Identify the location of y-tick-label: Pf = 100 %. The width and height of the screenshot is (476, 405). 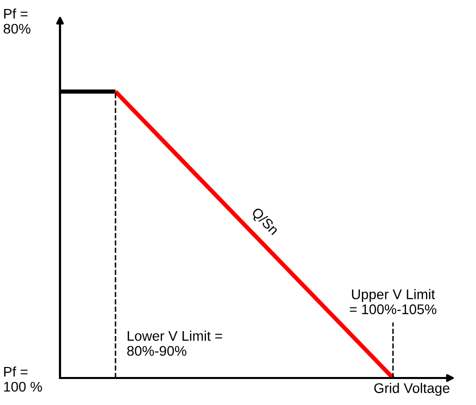
(23, 379).